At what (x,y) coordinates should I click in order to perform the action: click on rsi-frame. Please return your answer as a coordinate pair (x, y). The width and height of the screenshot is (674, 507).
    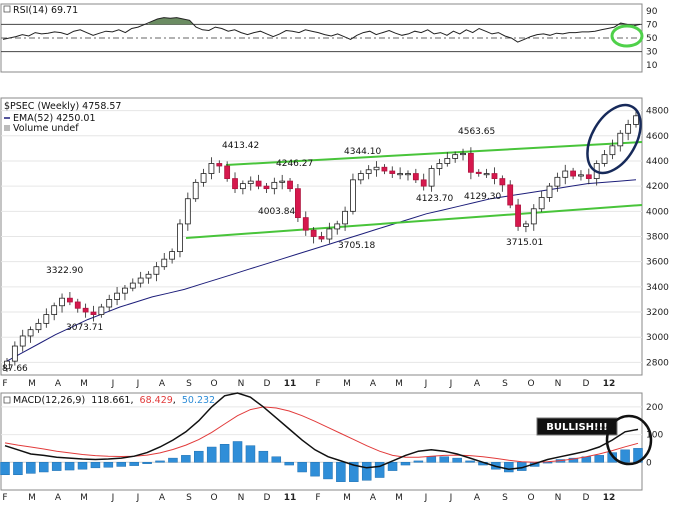
    Looking at the image, I should click on (321, 38).